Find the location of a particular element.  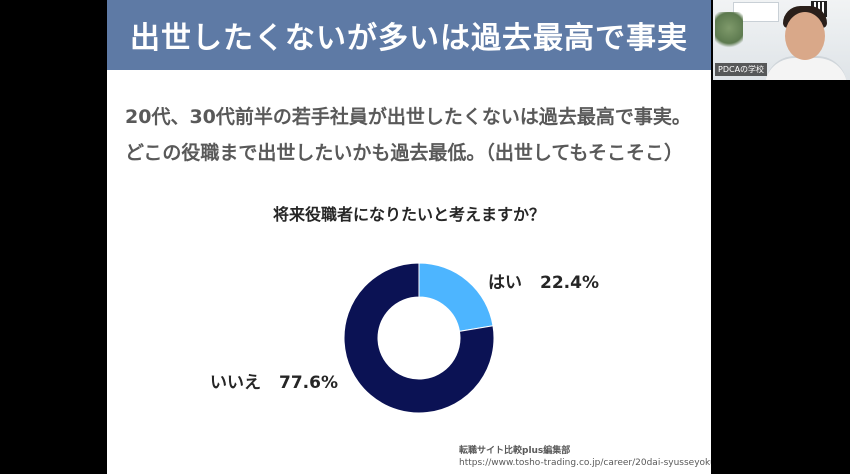

donut-slice-no is located at coordinates (419, 338).